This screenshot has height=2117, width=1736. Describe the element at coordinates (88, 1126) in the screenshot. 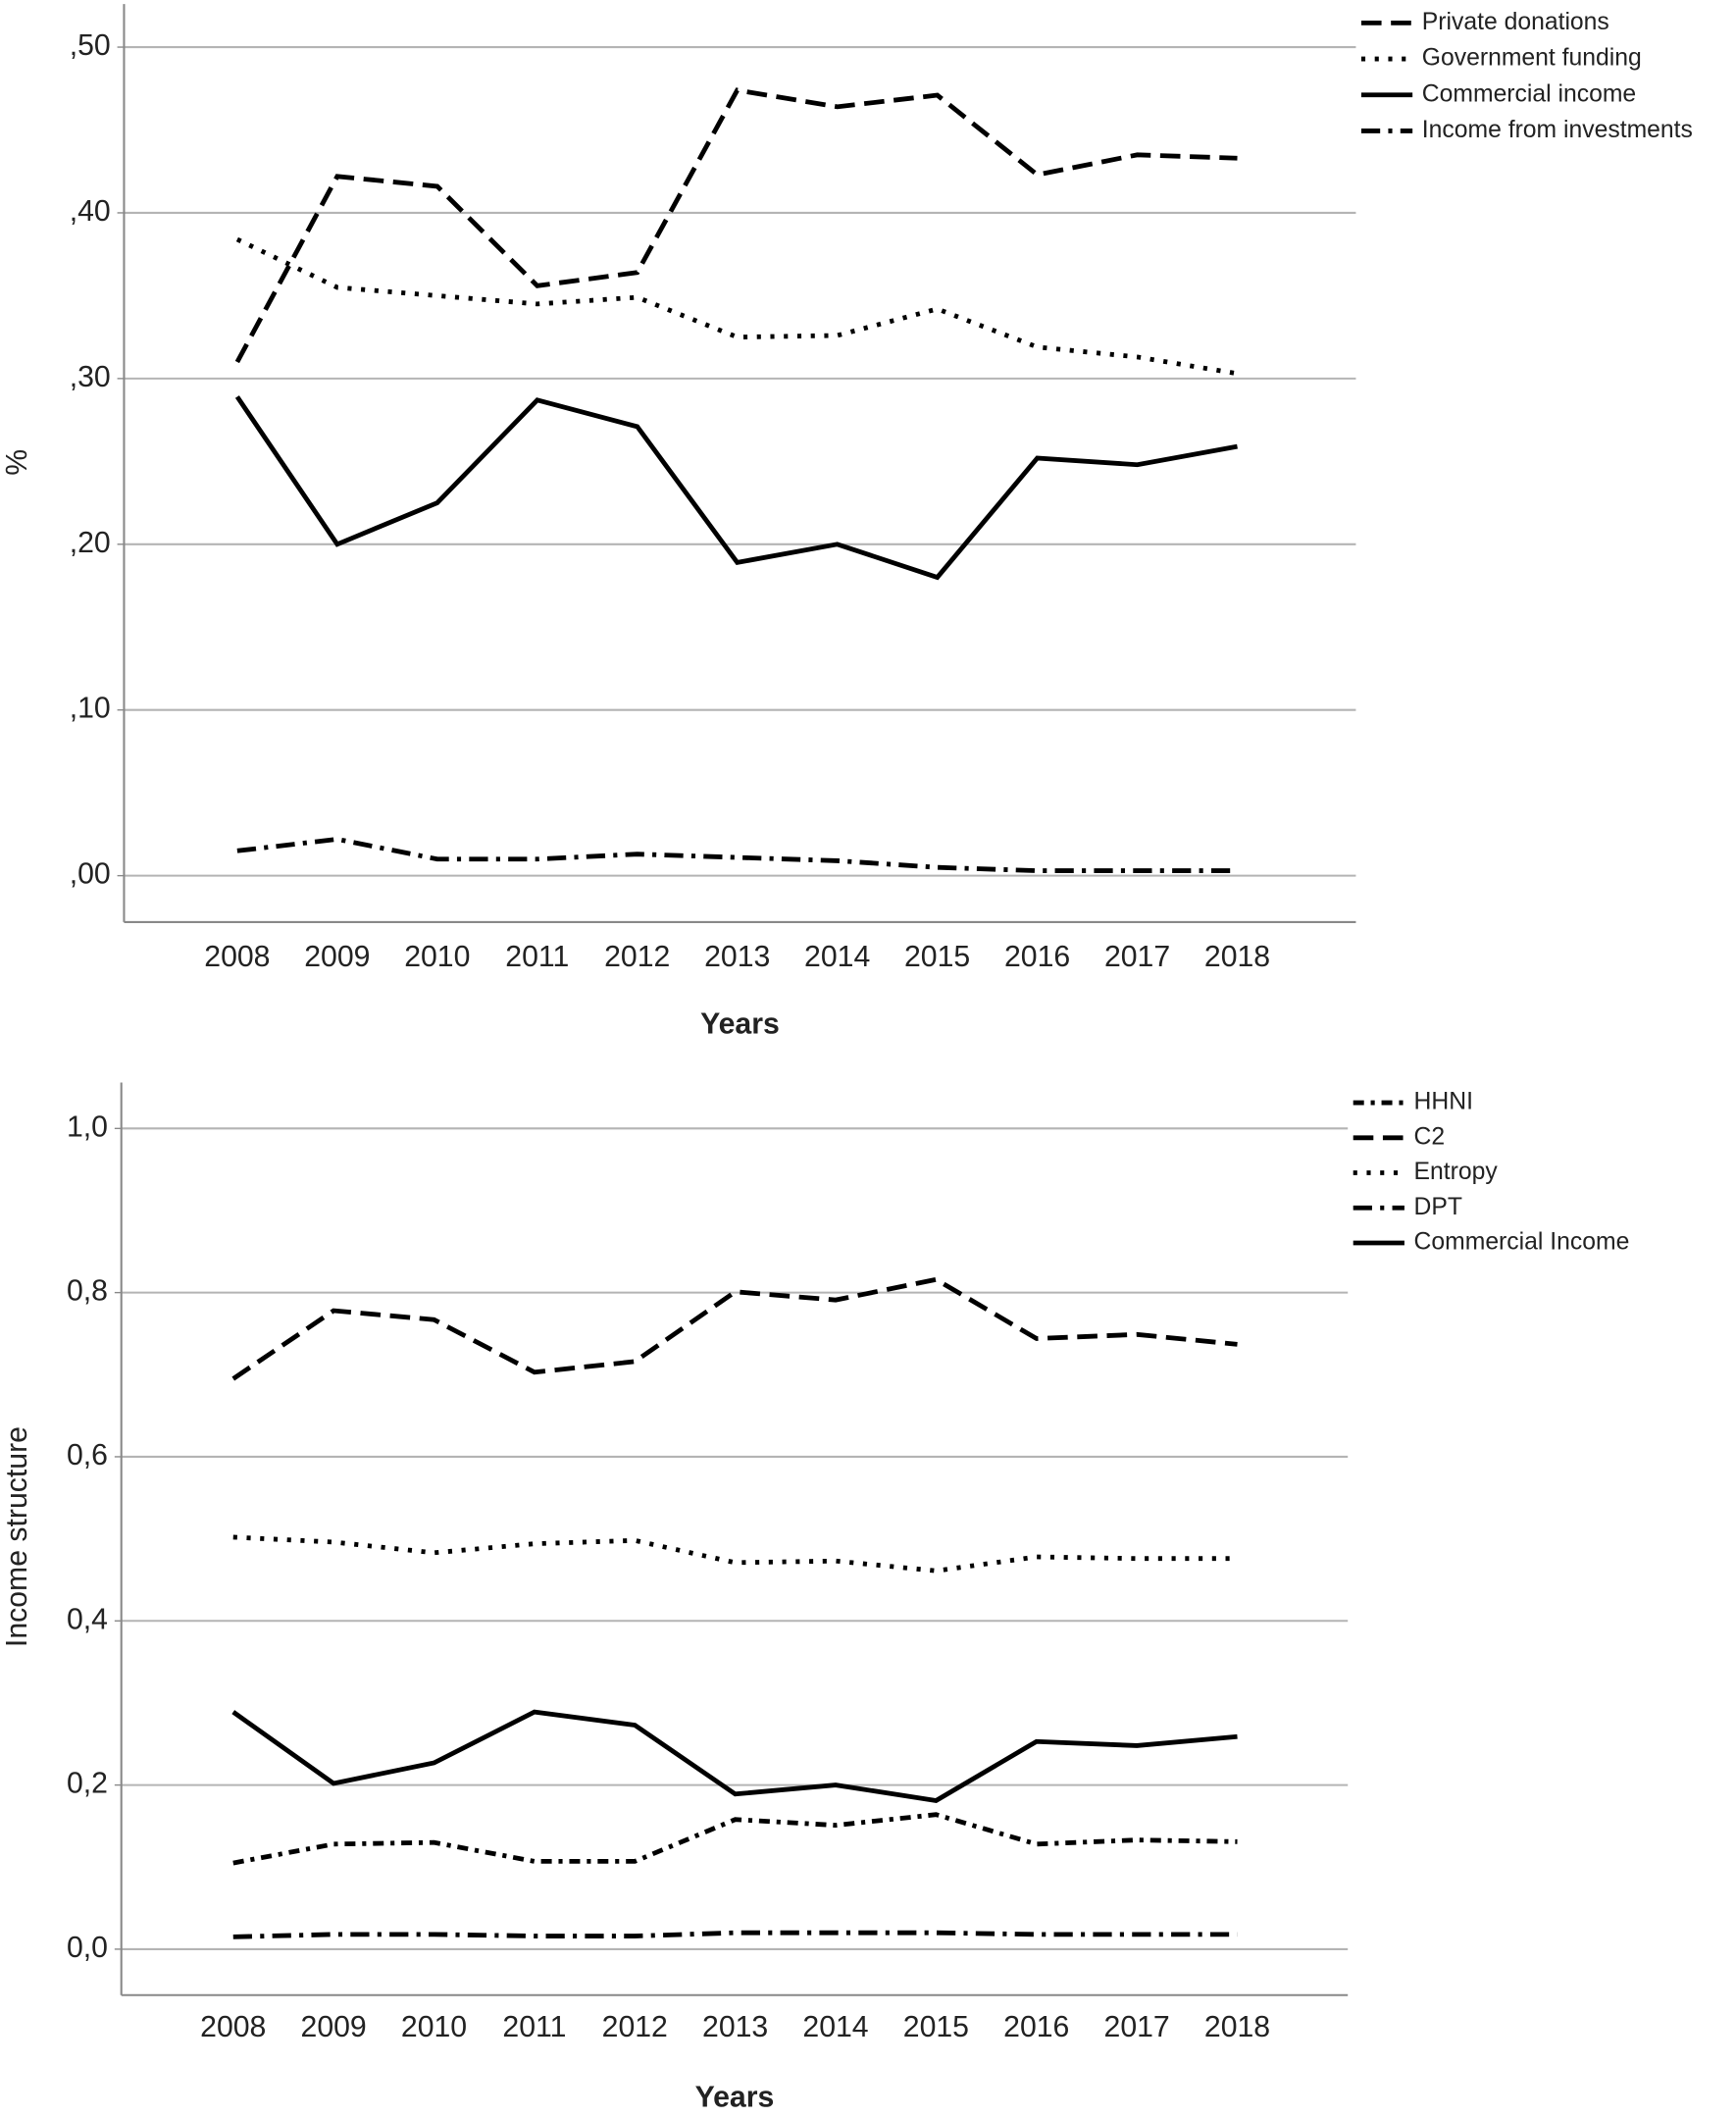

I see `y-tick-label: 1,0` at that location.